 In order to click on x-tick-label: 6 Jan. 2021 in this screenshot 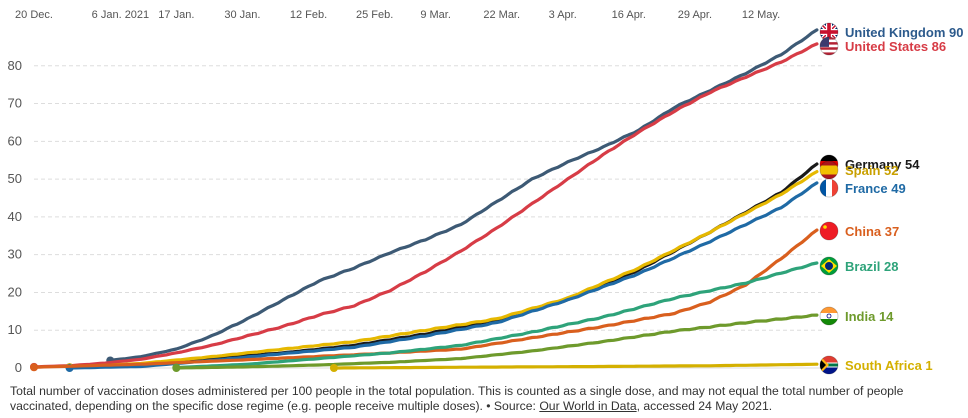, I will do `click(121, 15)`.